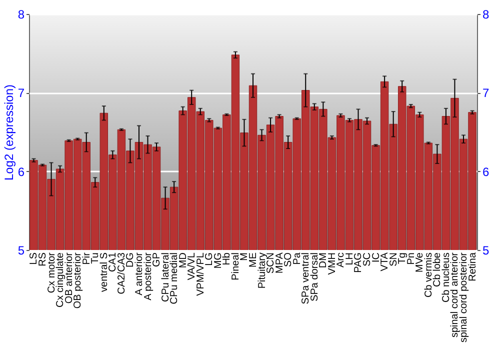 Image resolution: width=500 pixels, height=350 pixels. What do you see at coordinates (122, 273) in the screenshot?
I see `x-tick-label: CA2/CA3` at bounding box center [122, 273].